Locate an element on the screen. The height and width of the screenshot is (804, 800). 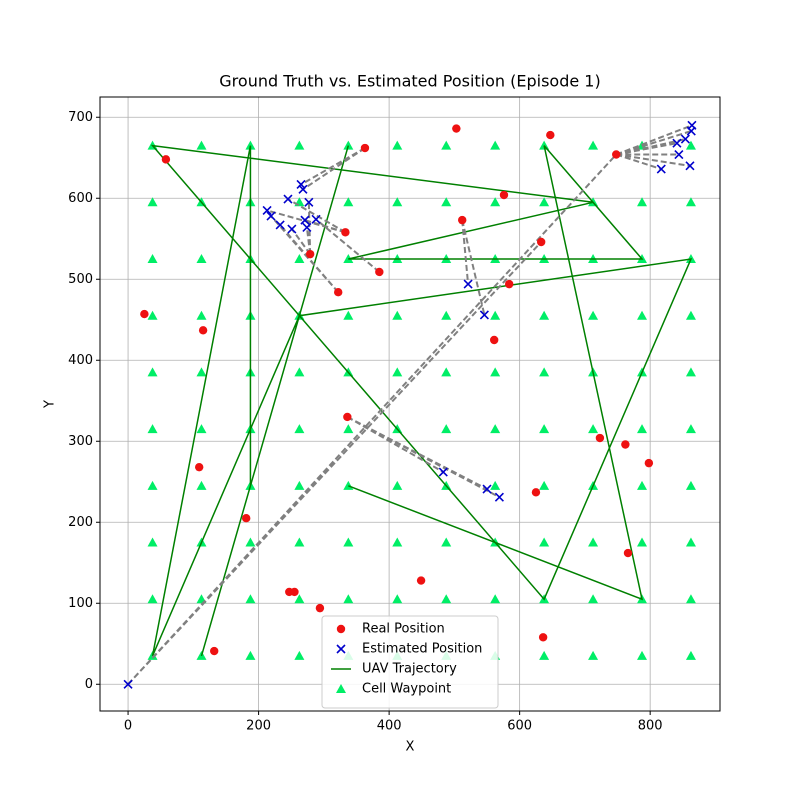
legend-label: Cell Waypoint is located at coordinates (406, 689).